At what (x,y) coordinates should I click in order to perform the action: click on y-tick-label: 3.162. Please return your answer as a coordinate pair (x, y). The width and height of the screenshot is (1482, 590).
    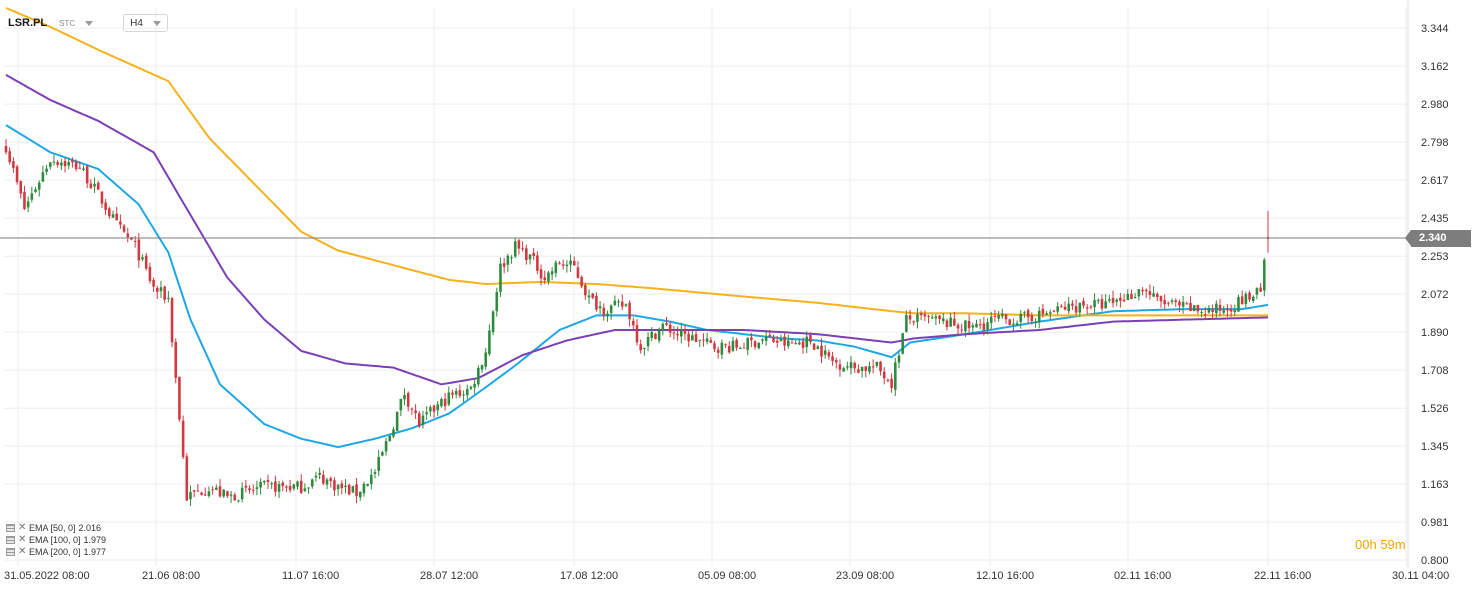
    Looking at the image, I should click on (1435, 67).